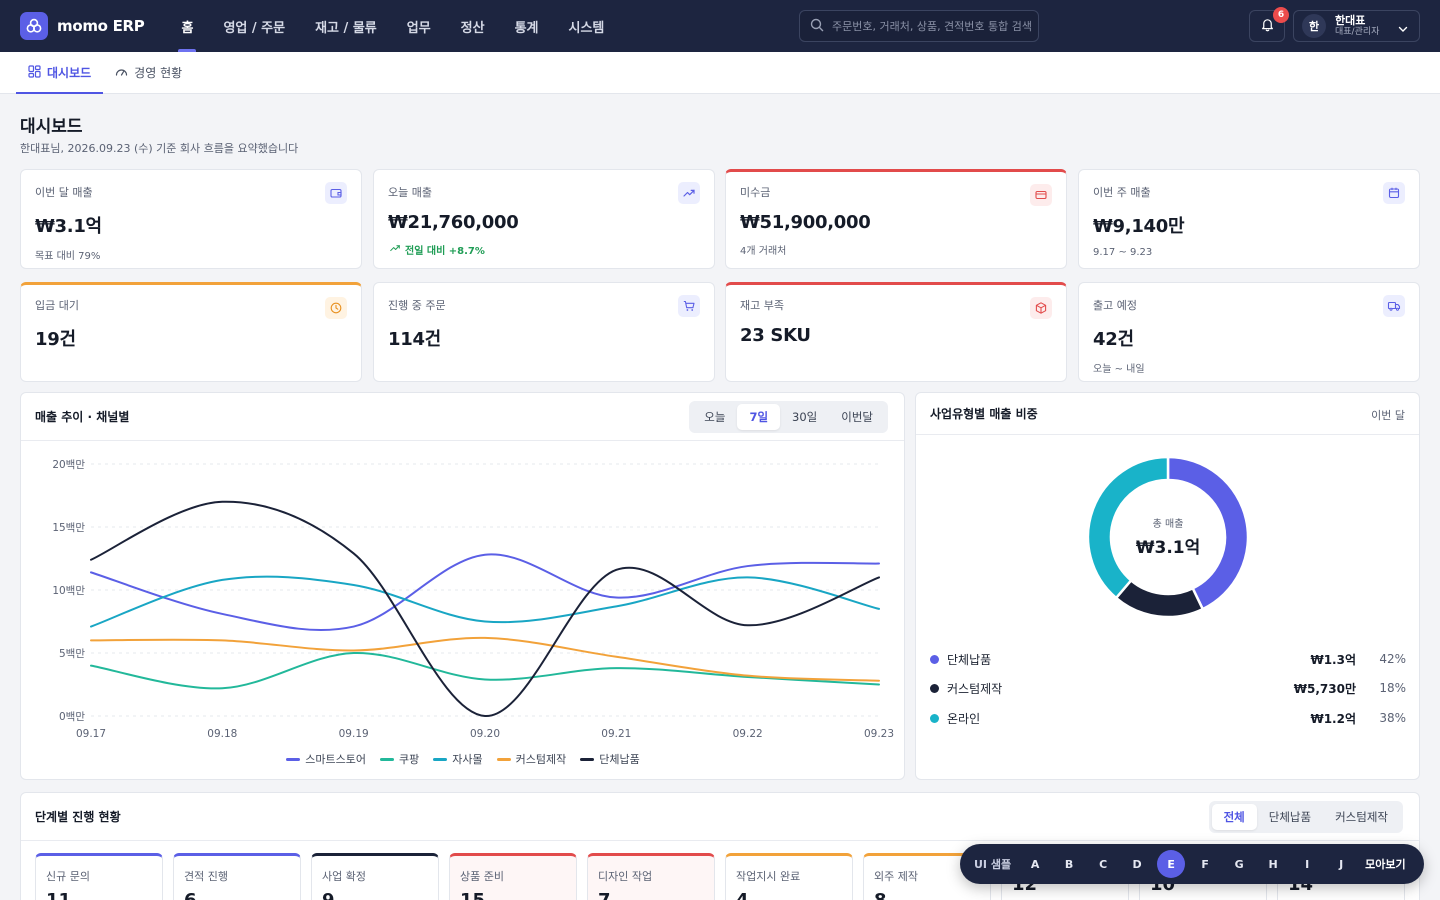 The height and width of the screenshot is (900, 1440). What do you see at coordinates (531, 759) in the screenshot?
I see `legend-item-3: 커스텀제작` at bounding box center [531, 759].